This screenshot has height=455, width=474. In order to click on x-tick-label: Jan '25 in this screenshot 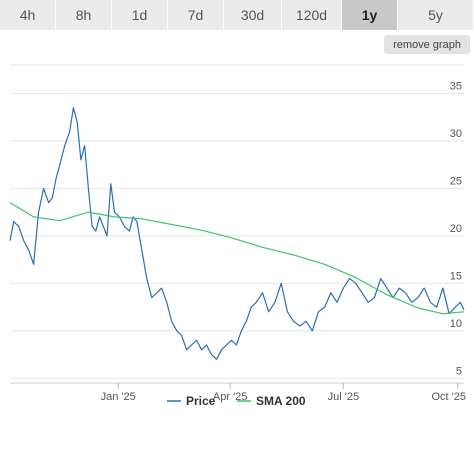, I will do `click(118, 397)`.